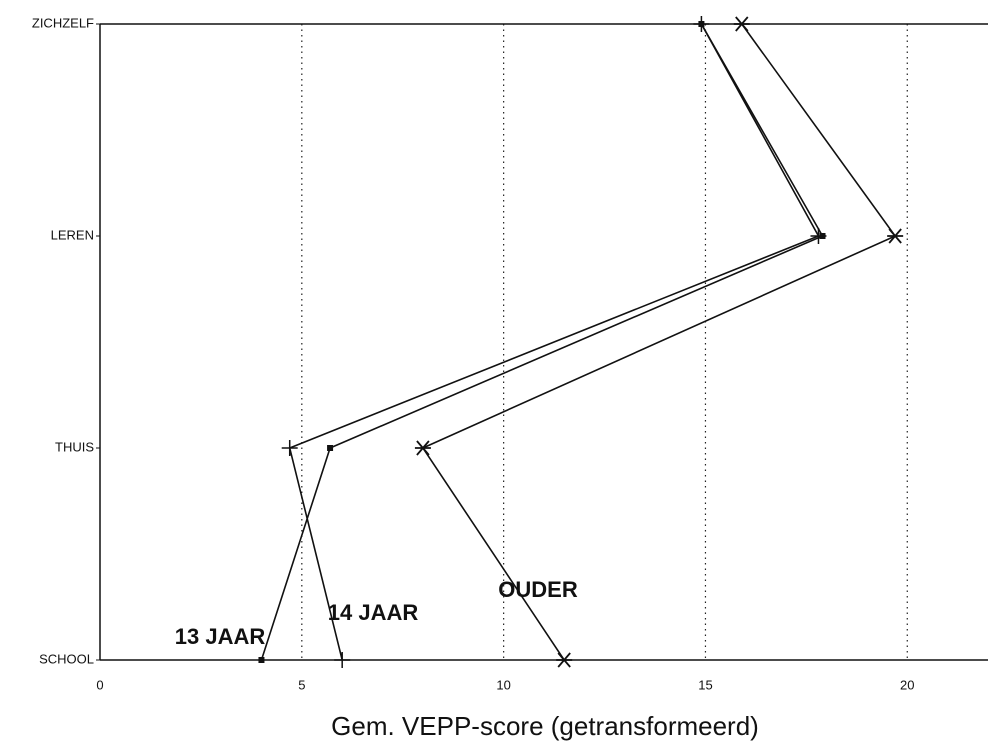 This screenshot has height=748, width=988. I want to click on x-tick-label: 10, so click(503, 684).